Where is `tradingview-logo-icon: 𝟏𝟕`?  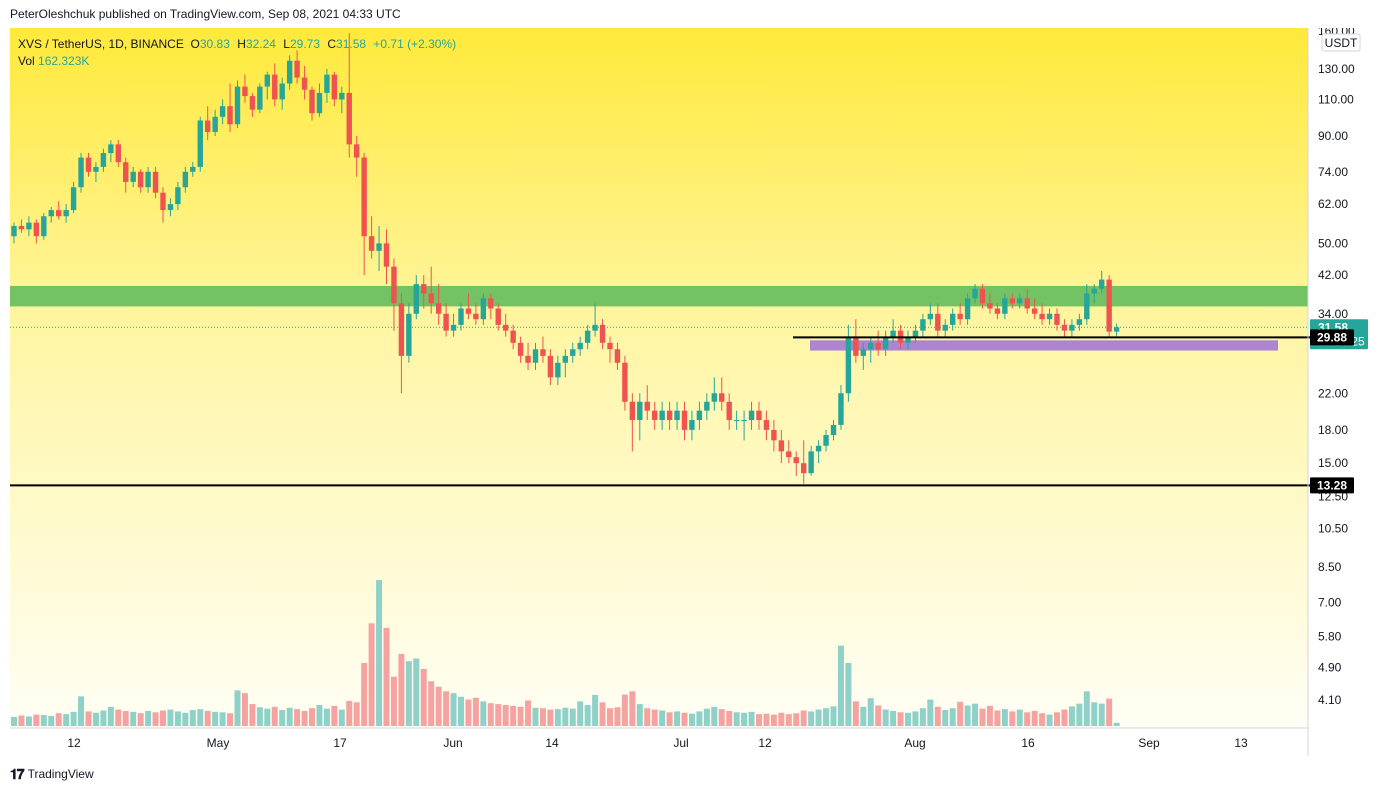
tradingview-logo-icon: 𝟏𝟕 is located at coordinates (17, 773).